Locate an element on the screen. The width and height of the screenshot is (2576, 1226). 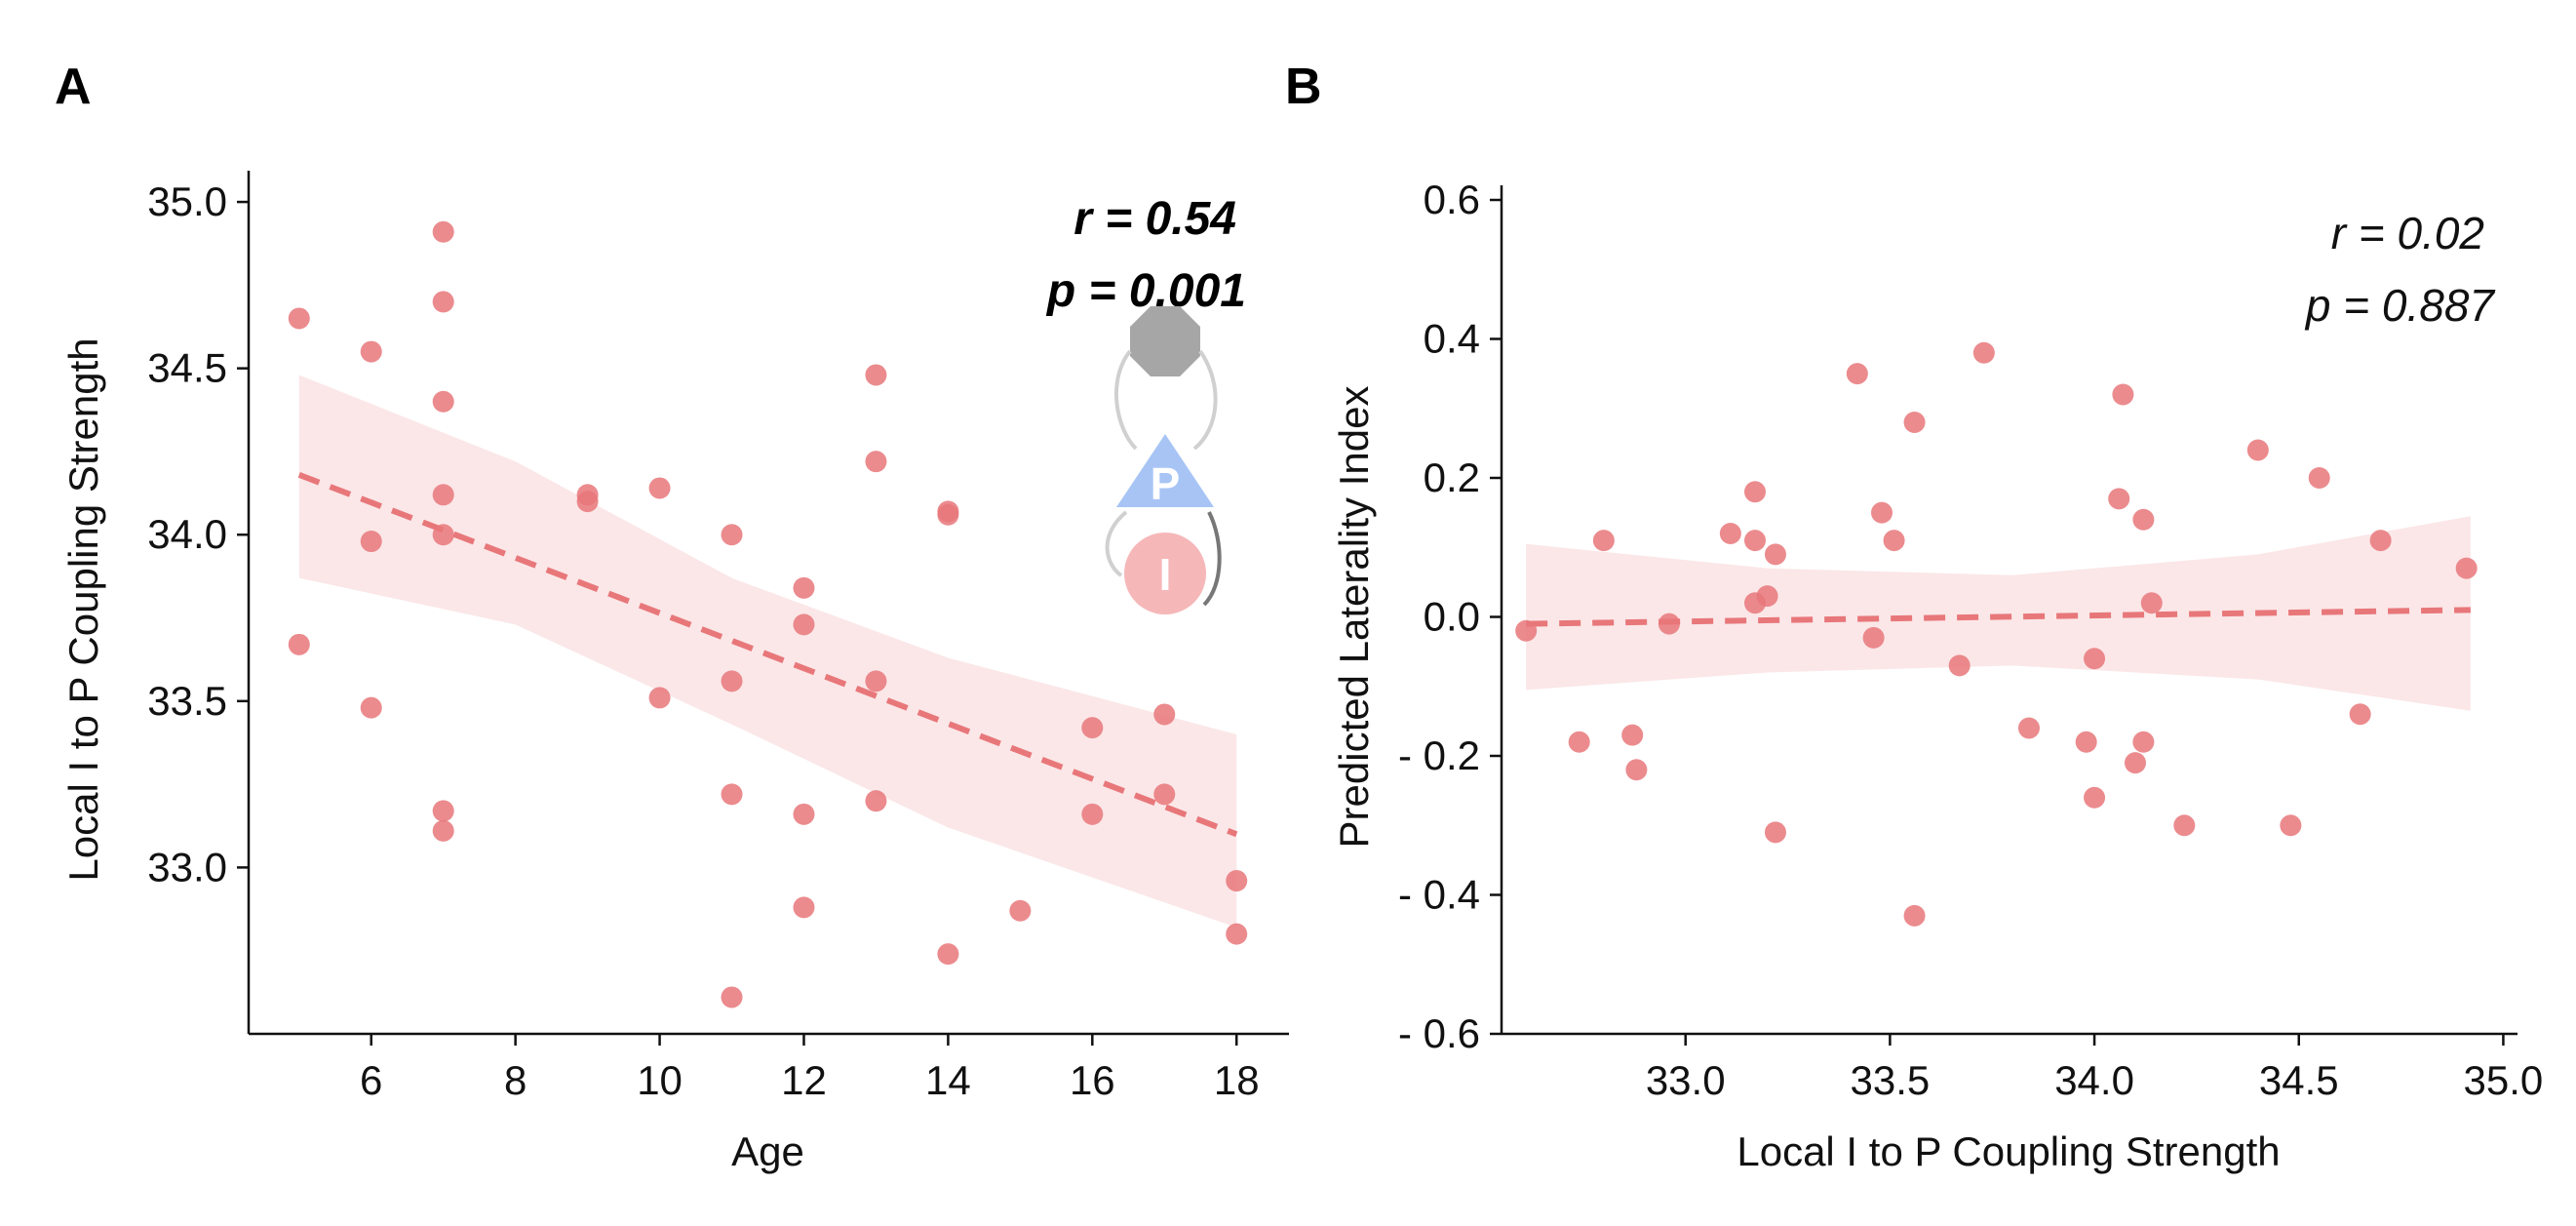
correlation-r: r = 0.02 is located at coordinates (2407, 233).